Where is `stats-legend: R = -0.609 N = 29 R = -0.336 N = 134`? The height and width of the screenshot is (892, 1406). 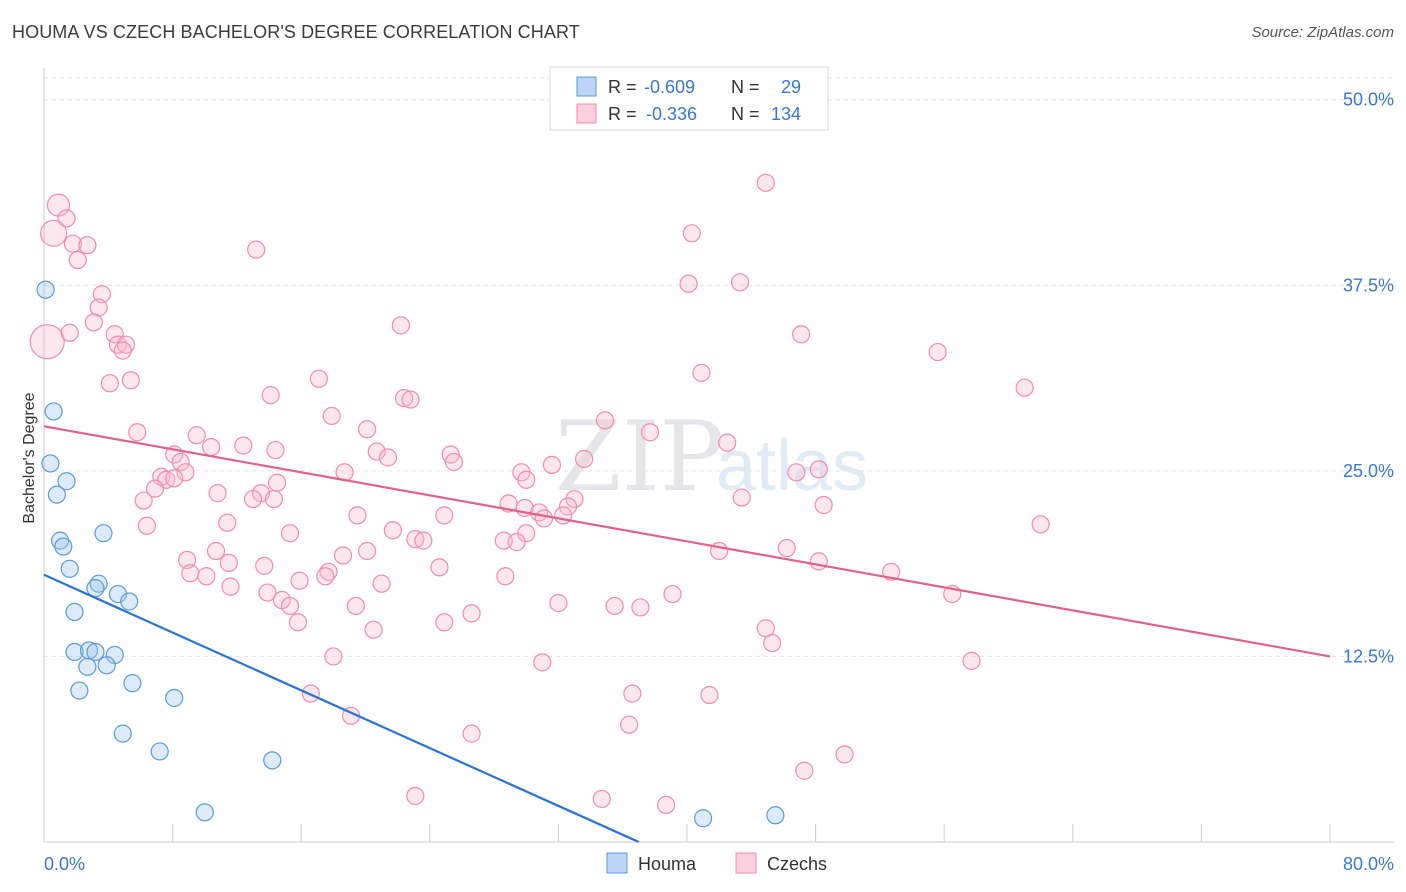
stats-legend: R = -0.609 N = 29 R = -0.336 N = 134 is located at coordinates (689, 98).